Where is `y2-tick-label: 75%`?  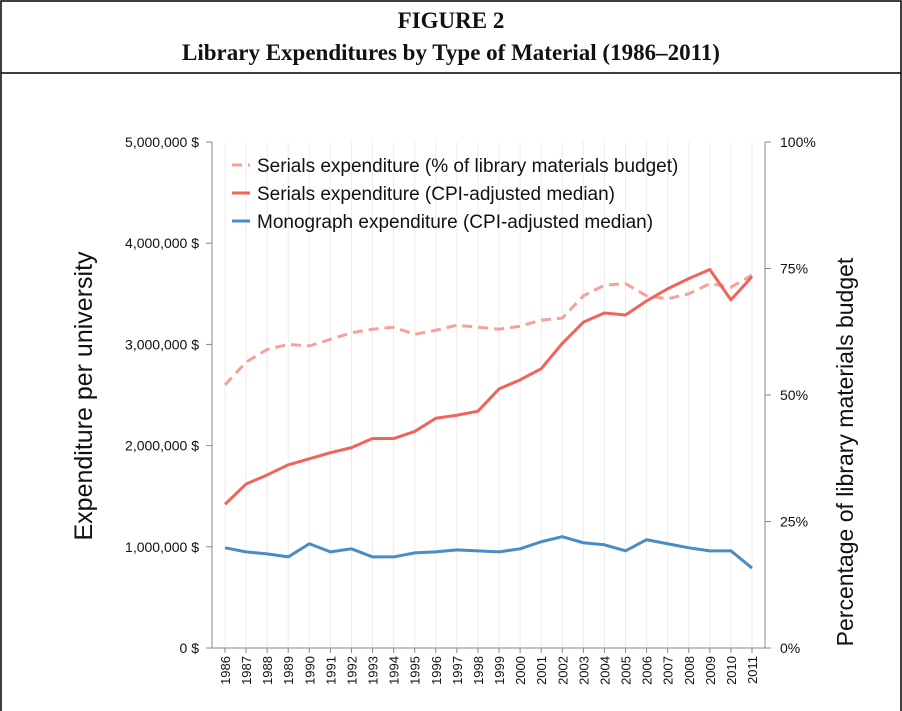 y2-tick-label: 75% is located at coordinates (794, 269).